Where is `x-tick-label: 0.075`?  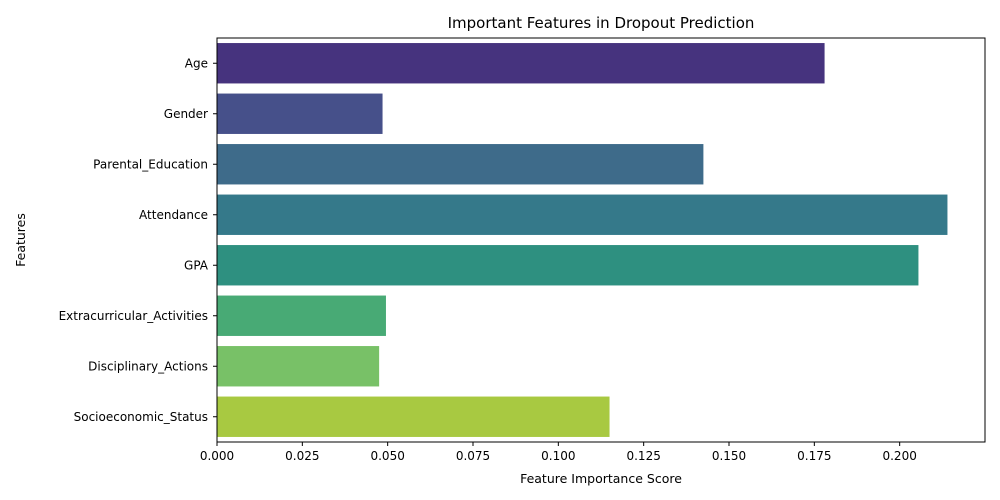
x-tick-label: 0.075 is located at coordinates (473, 456).